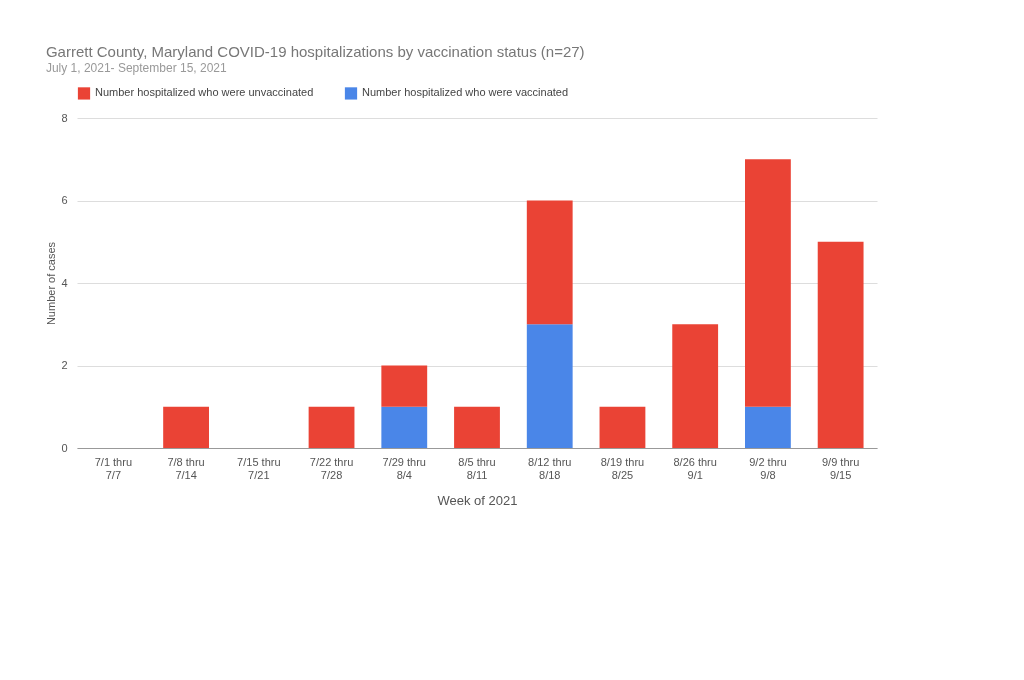  What do you see at coordinates (64, 282) in the screenshot?
I see `y-tick-label: 4` at bounding box center [64, 282].